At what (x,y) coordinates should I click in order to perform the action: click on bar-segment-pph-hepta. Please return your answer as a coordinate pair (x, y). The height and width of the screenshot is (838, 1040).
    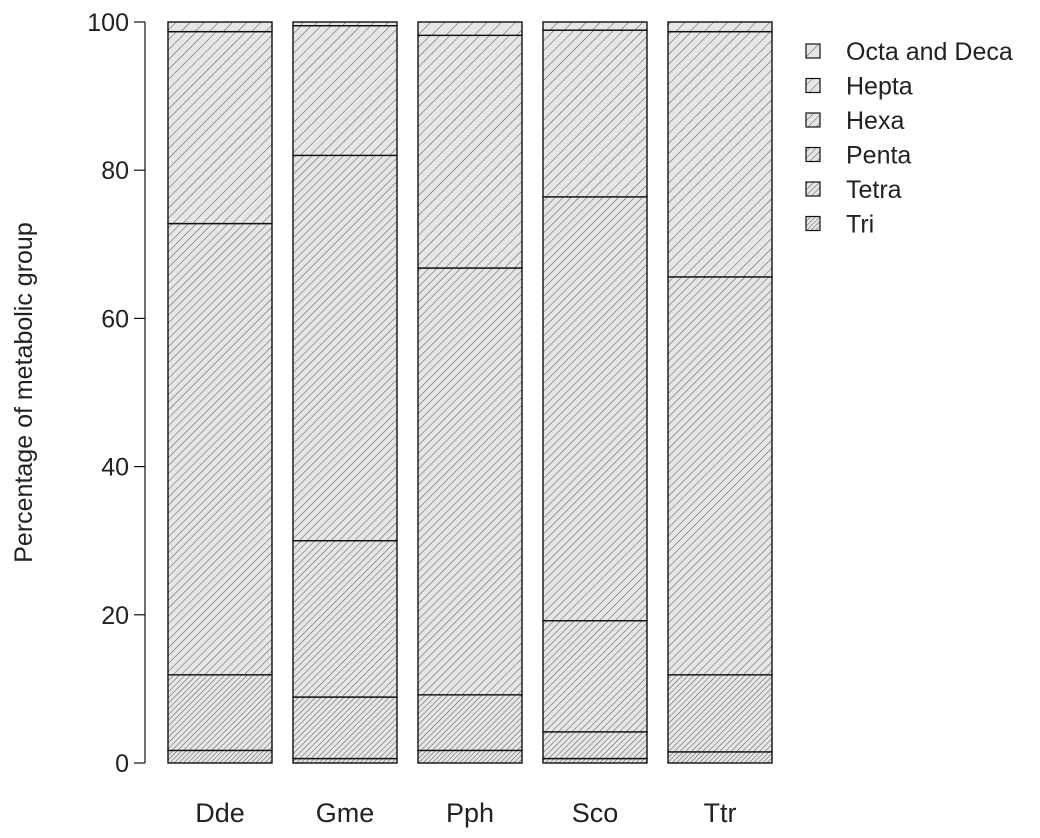
    Looking at the image, I should click on (470, 151).